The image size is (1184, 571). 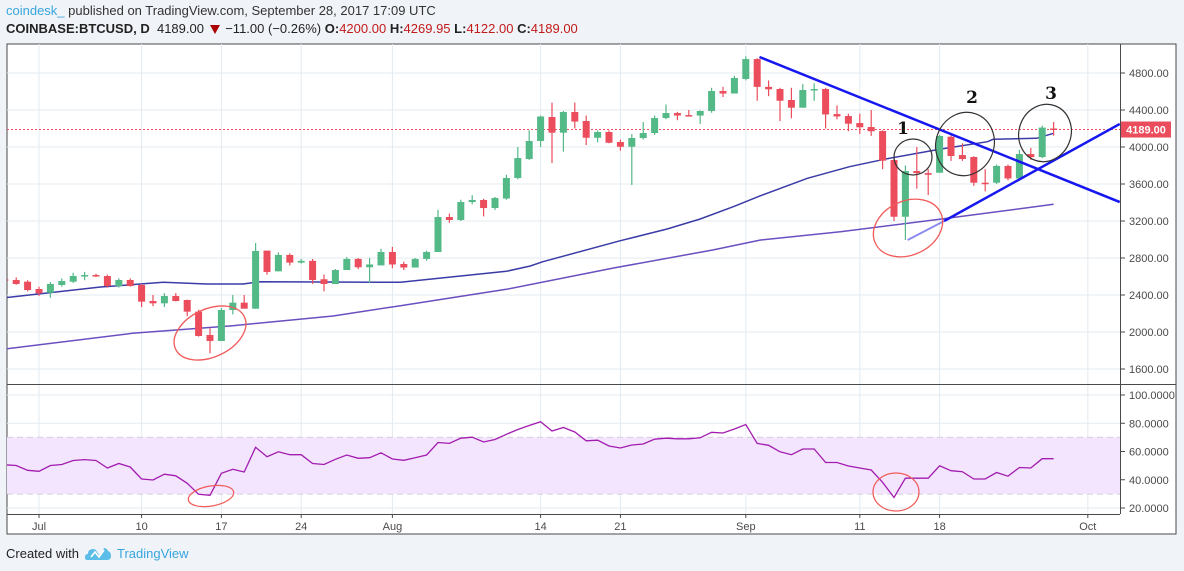 I want to click on time-tick-label: 21, so click(x=620, y=527).